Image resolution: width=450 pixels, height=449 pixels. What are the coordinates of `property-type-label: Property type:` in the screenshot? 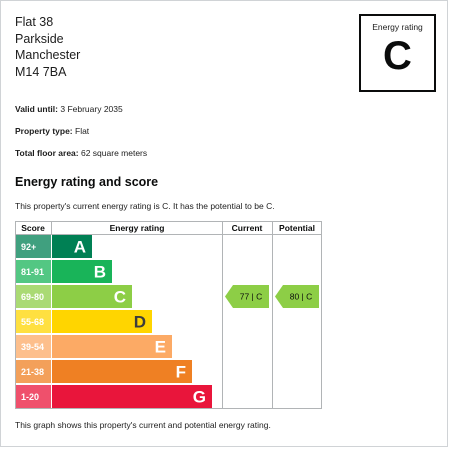 It's located at (44, 131).